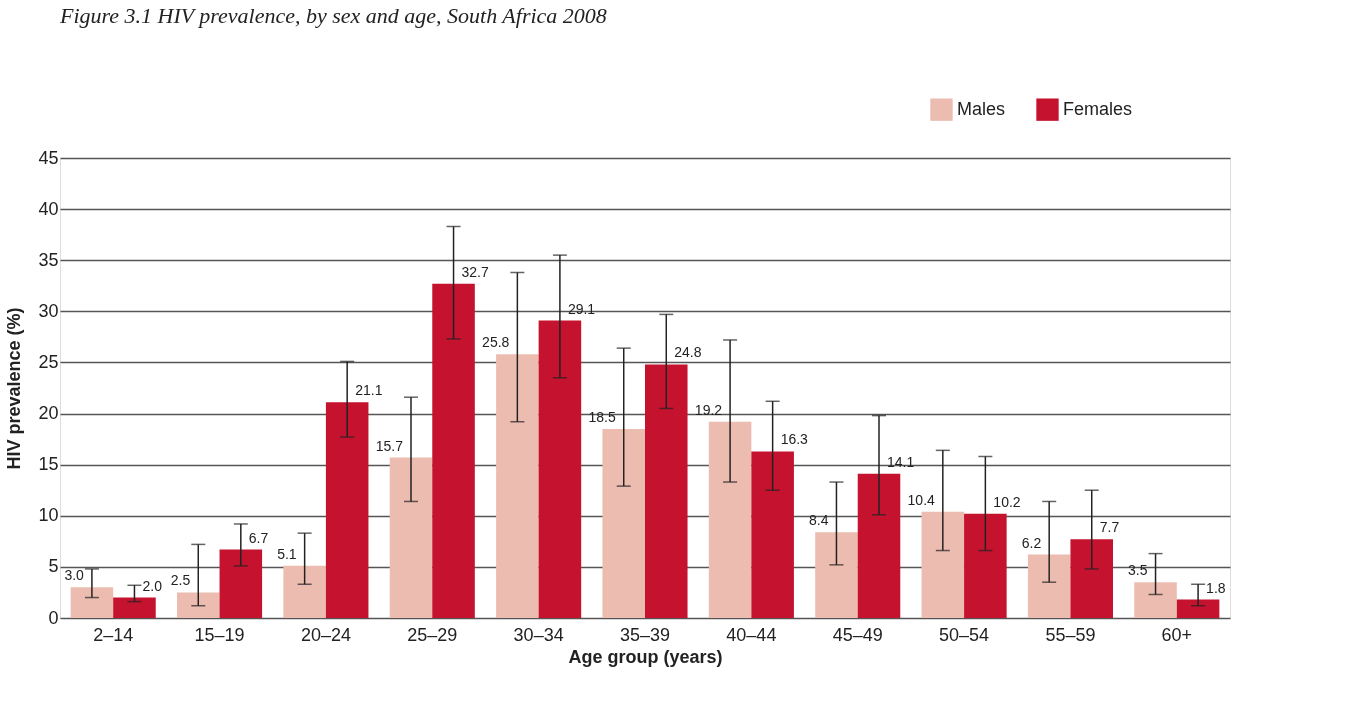  What do you see at coordinates (48, 208) in the screenshot?
I see `y-tick-label: 40` at bounding box center [48, 208].